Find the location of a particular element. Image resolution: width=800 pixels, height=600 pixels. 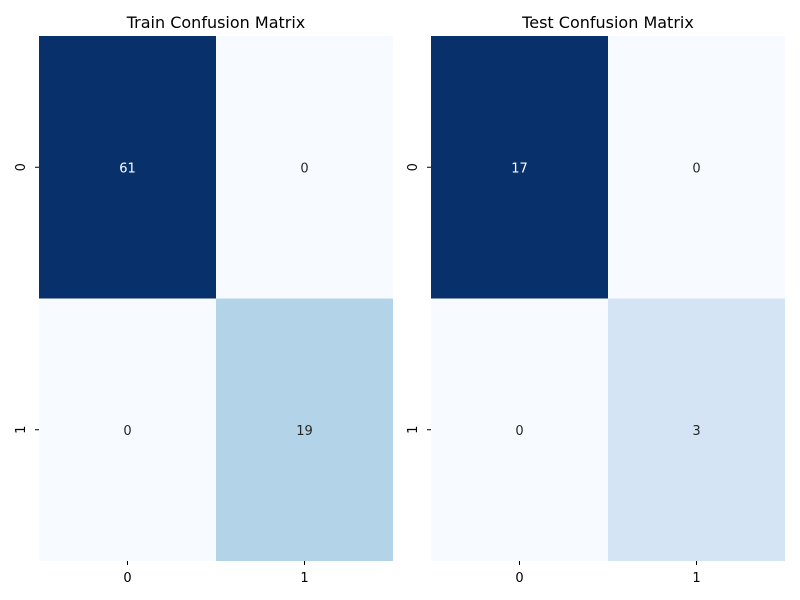

train-chart-title: Train Confusion Matrix is located at coordinates (216, 22).